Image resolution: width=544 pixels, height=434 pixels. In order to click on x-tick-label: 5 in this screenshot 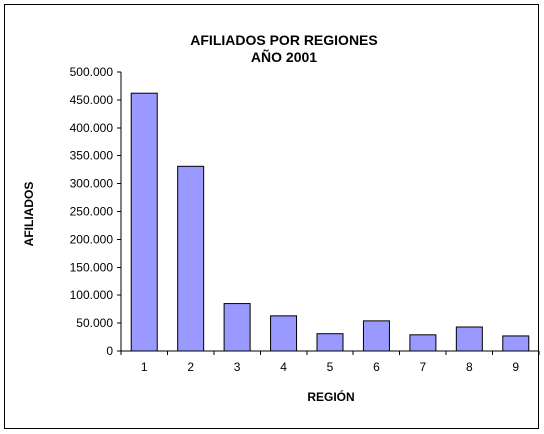, I will do `click(330, 367)`.